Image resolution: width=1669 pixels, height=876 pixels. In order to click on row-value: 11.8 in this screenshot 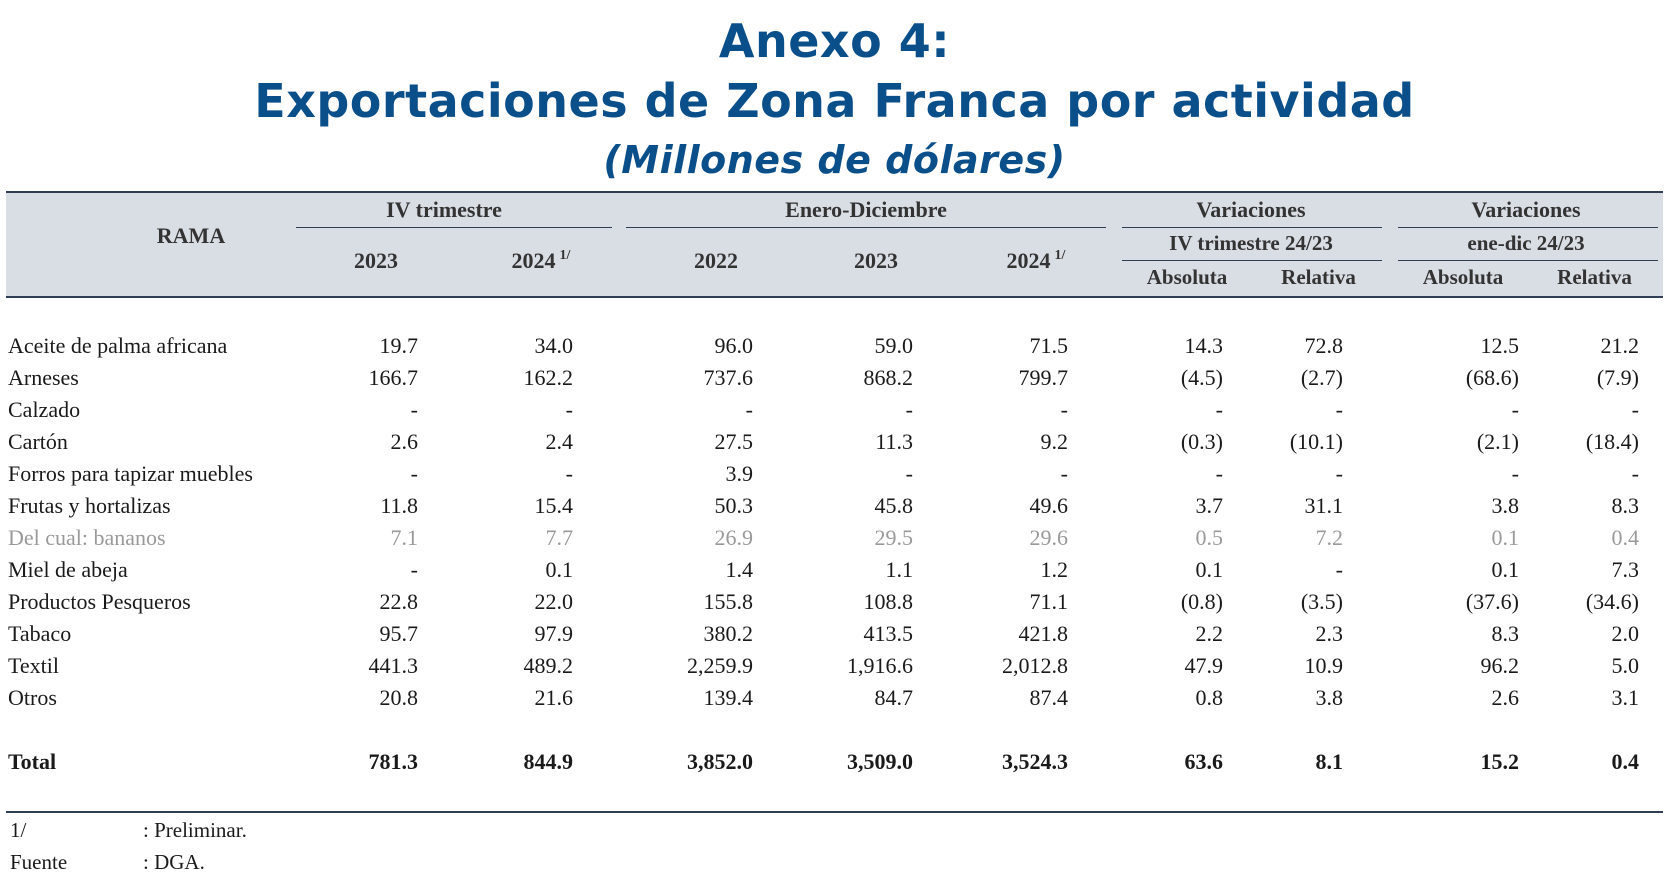, I will do `click(399, 505)`.